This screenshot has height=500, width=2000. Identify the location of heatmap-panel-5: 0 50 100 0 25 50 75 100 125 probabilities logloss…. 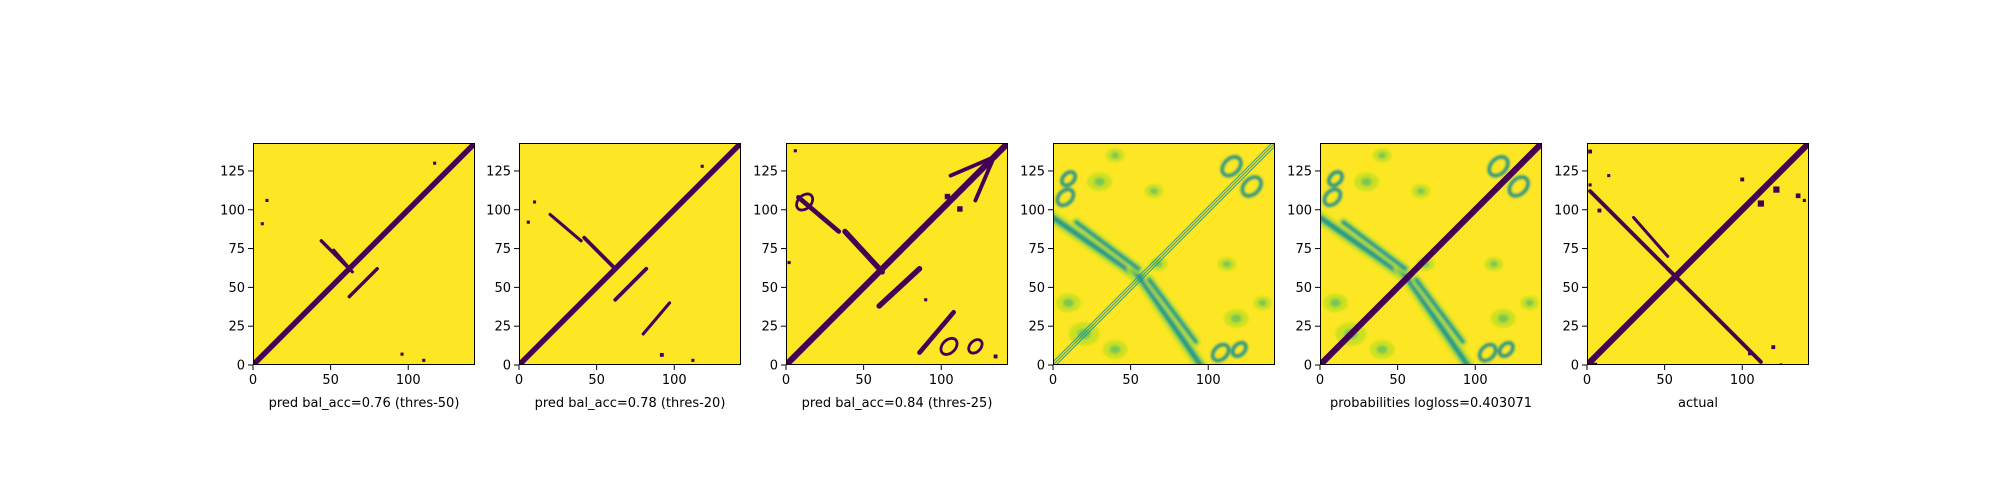
(1414, 277).